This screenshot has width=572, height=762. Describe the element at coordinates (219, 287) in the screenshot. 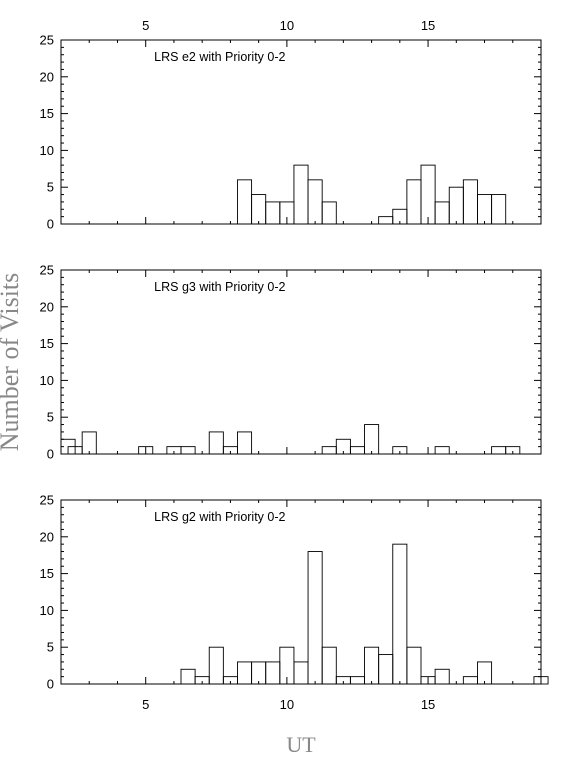

I see `panel-annotation: LRS g3 with Priority 0-2` at that location.